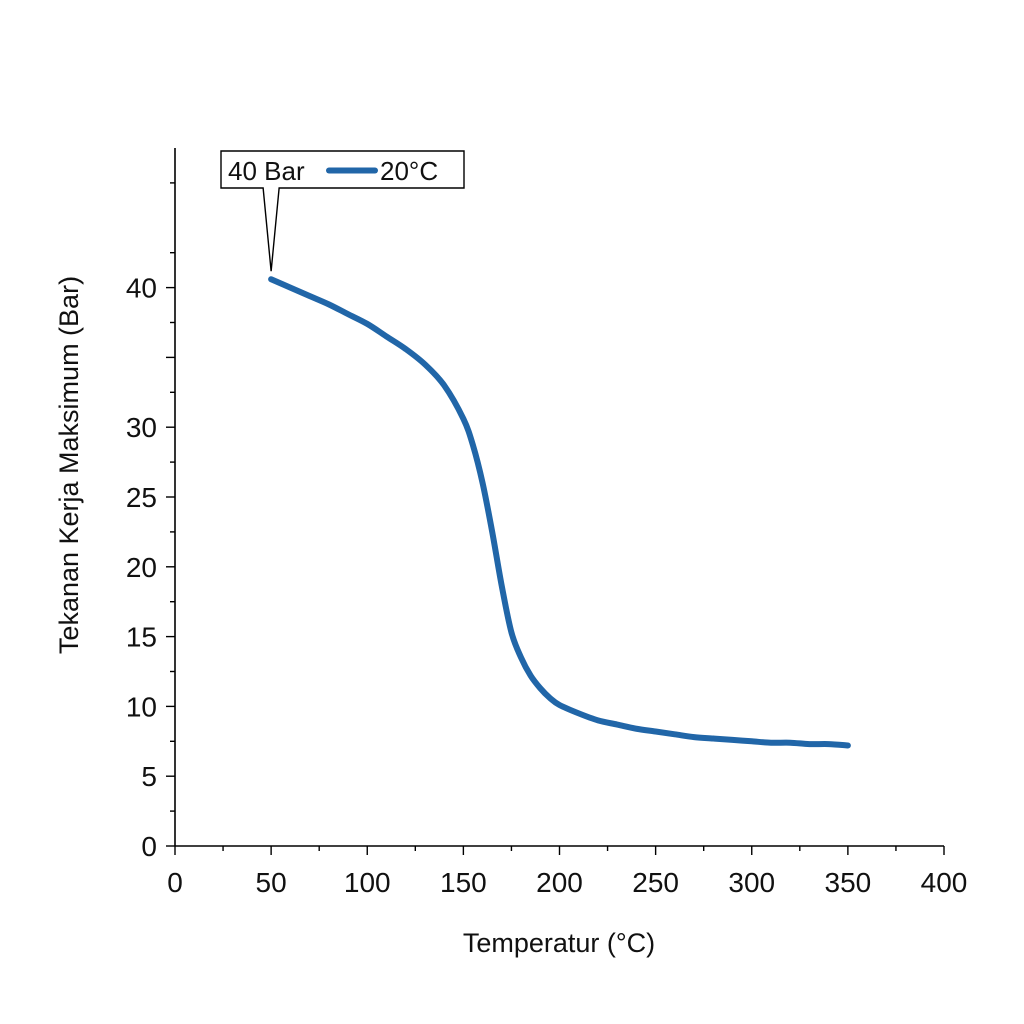  Describe the element at coordinates (149, 846) in the screenshot. I see `y-tick-label: 0` at that location.